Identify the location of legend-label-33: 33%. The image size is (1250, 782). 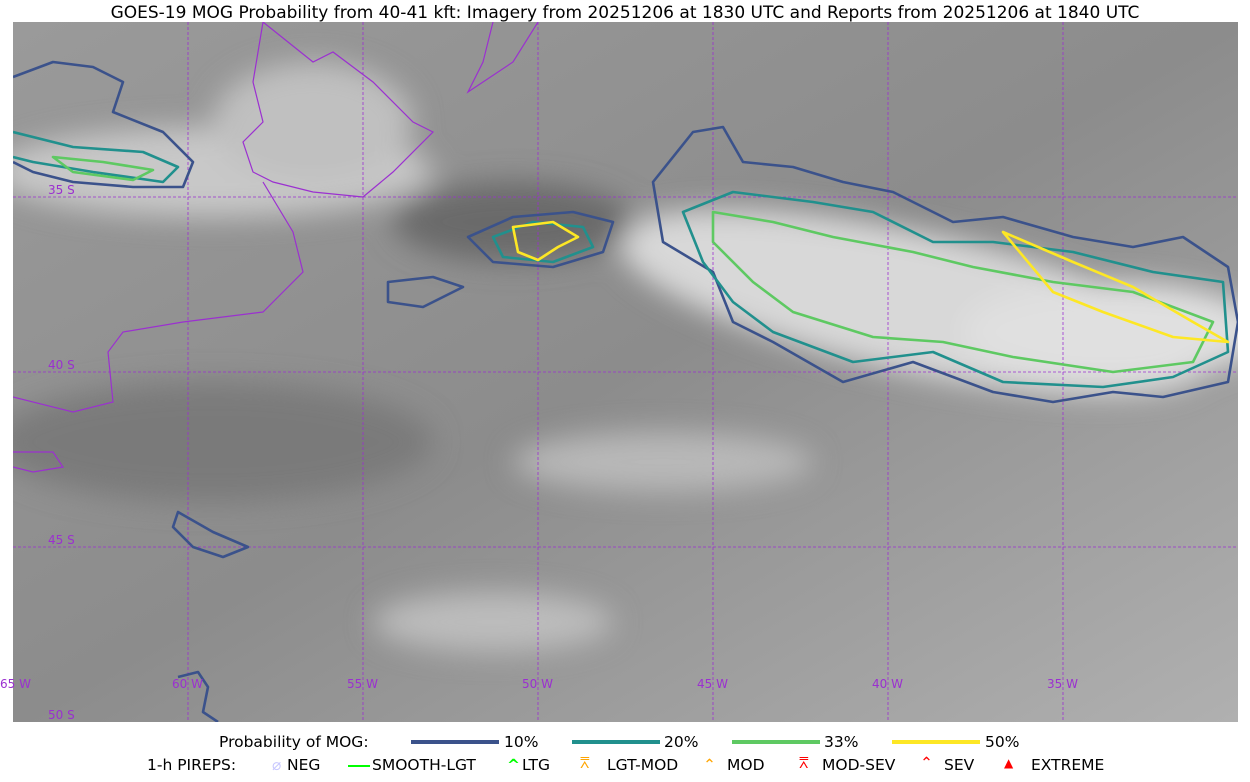
(841, 742).